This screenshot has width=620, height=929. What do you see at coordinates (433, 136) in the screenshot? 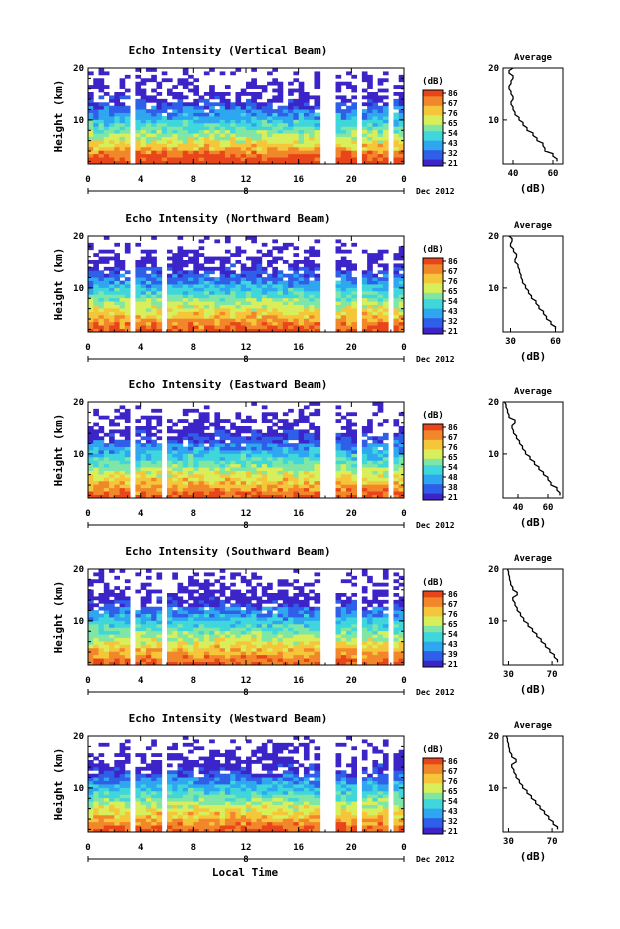
I see `colorbar-segment` at bounding box center [433, 136].